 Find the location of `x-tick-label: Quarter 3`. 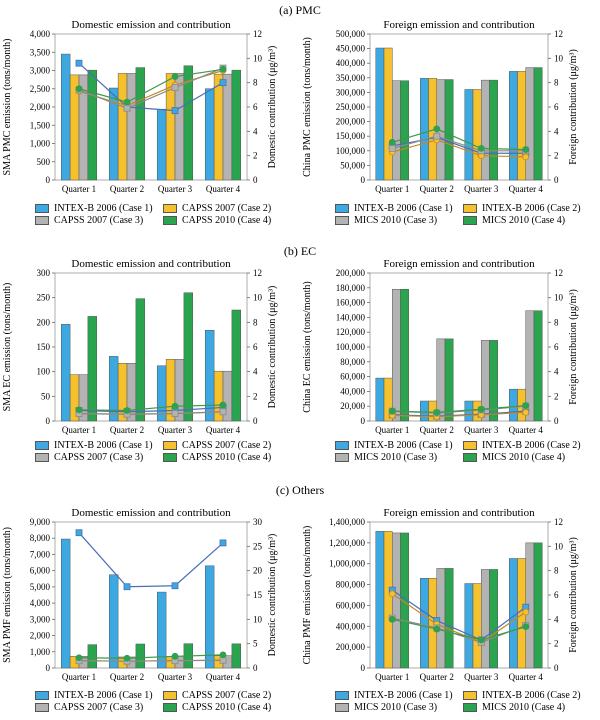

x-tick-label: Quarter 3 is located at coordinates (481, 677).